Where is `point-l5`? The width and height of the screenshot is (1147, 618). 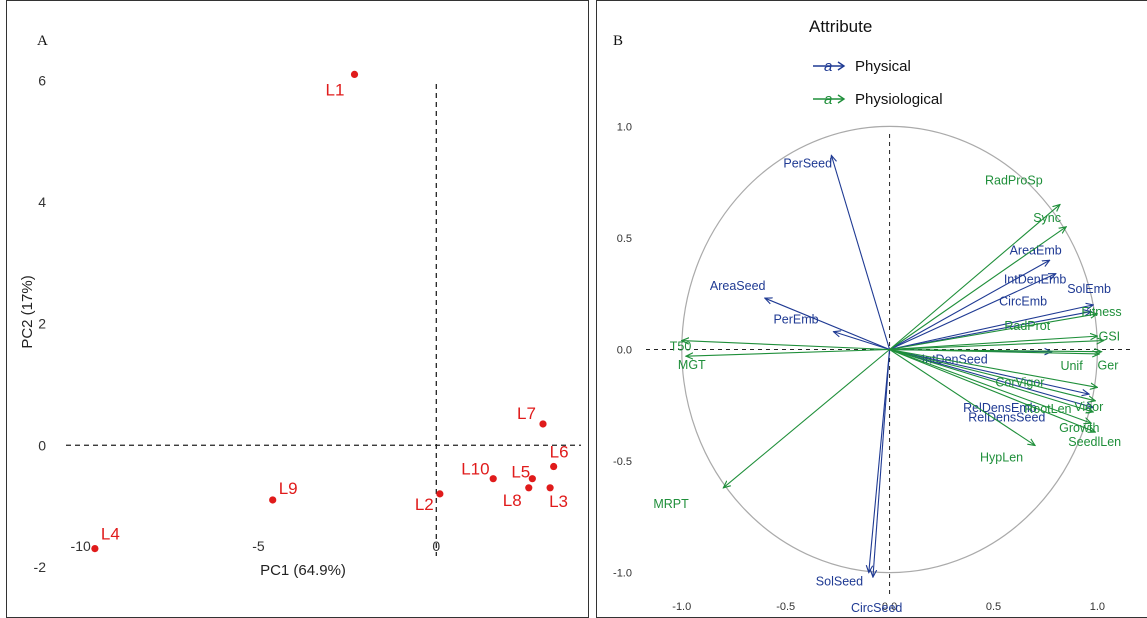
point-l5 is located at coordinates (532, 479).